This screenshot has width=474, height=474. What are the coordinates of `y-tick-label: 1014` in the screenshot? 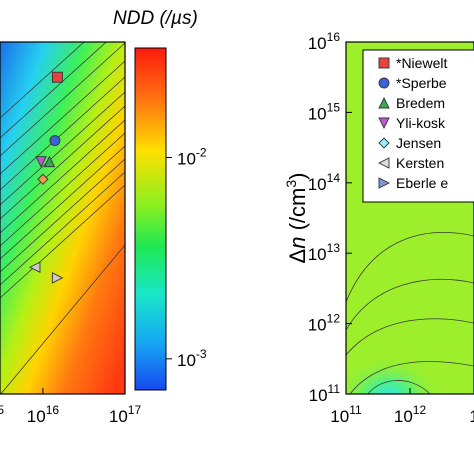 It's located at (324, 182).